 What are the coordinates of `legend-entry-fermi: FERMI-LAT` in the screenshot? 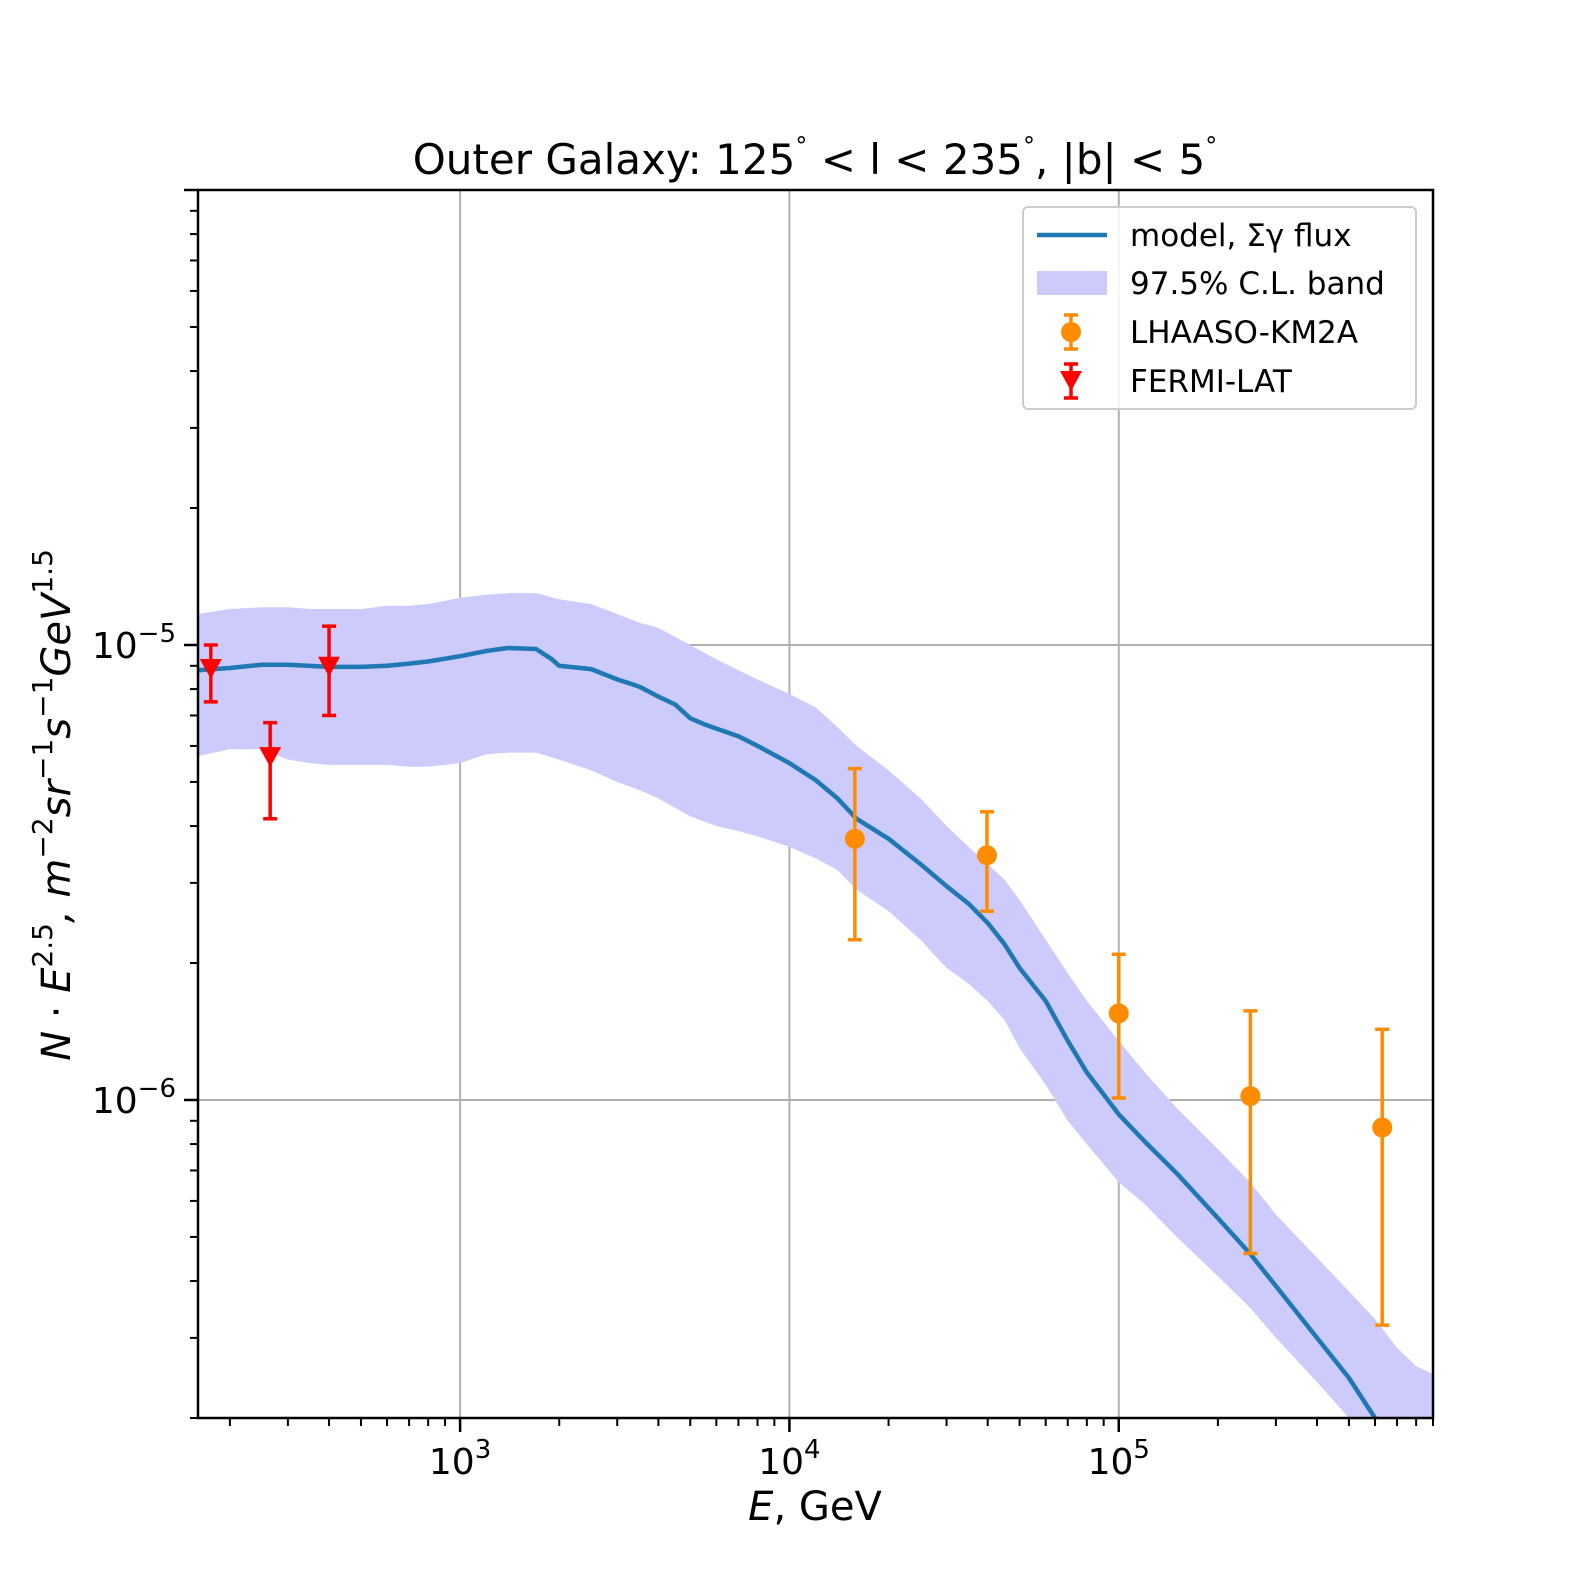 It's located at (1176, 381).